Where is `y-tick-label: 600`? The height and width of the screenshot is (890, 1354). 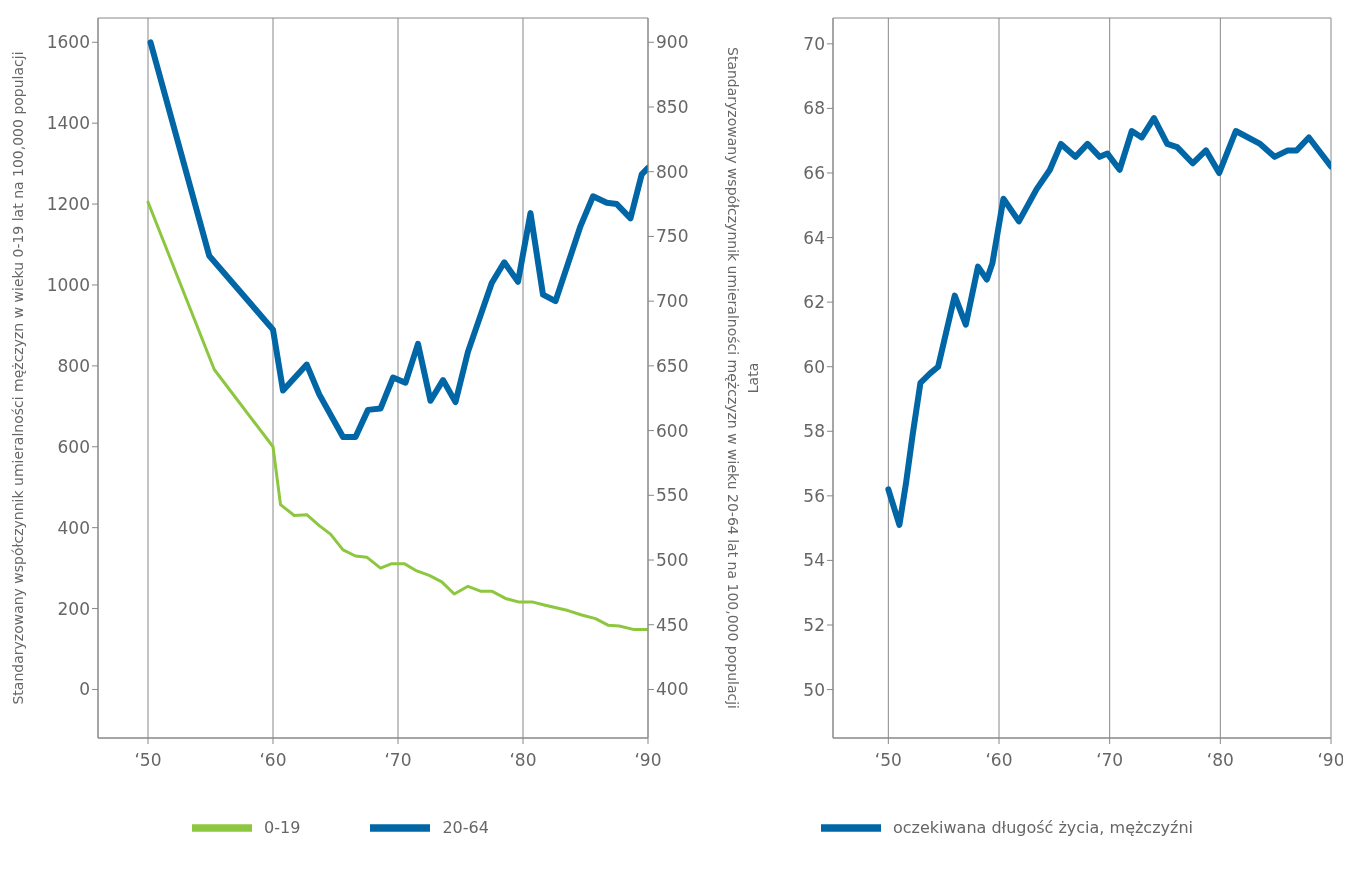
y-tick-label: 600 is located at coordinates (73, 446).